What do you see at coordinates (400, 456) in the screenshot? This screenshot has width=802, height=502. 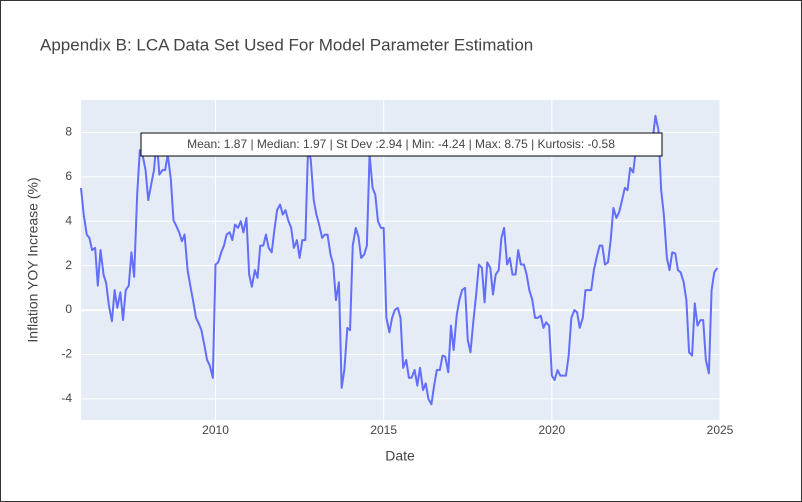 I see `x-axis-title: Date` at bounding box center [400, 456].